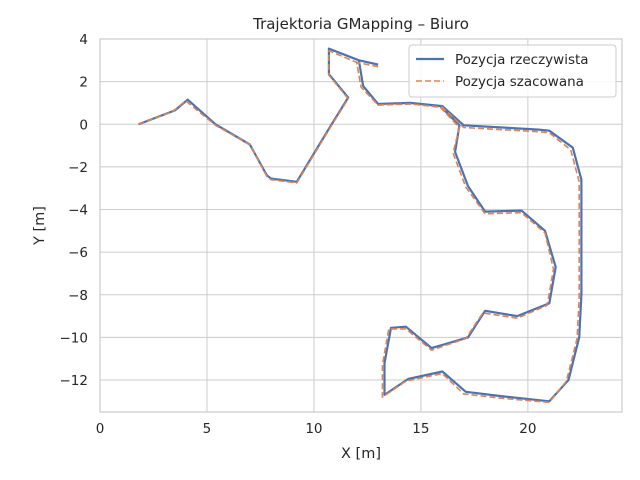  I want to click on legend-label-real: Pozycja rzeczywista, so click(522, 60).